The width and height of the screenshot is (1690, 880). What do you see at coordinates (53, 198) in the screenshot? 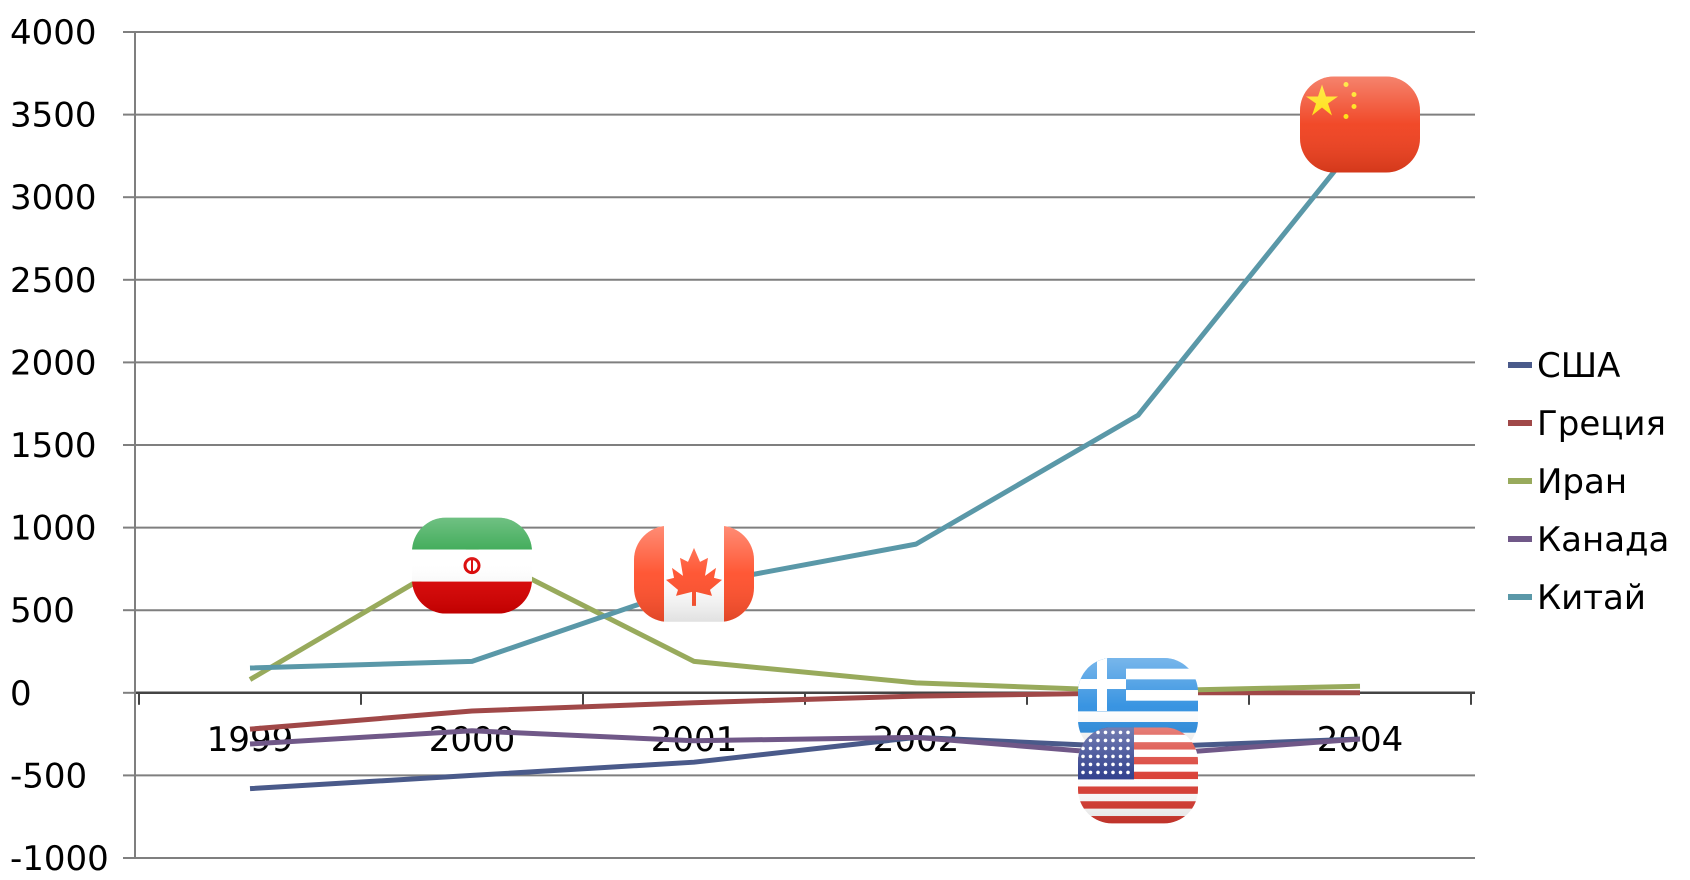
I see `y-tick-label: 3000` at bounding box center [53, 198].